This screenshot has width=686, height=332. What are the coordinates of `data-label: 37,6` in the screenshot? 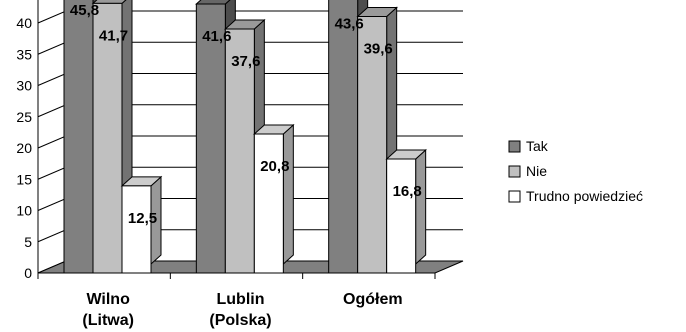 It's located at (245, 61).